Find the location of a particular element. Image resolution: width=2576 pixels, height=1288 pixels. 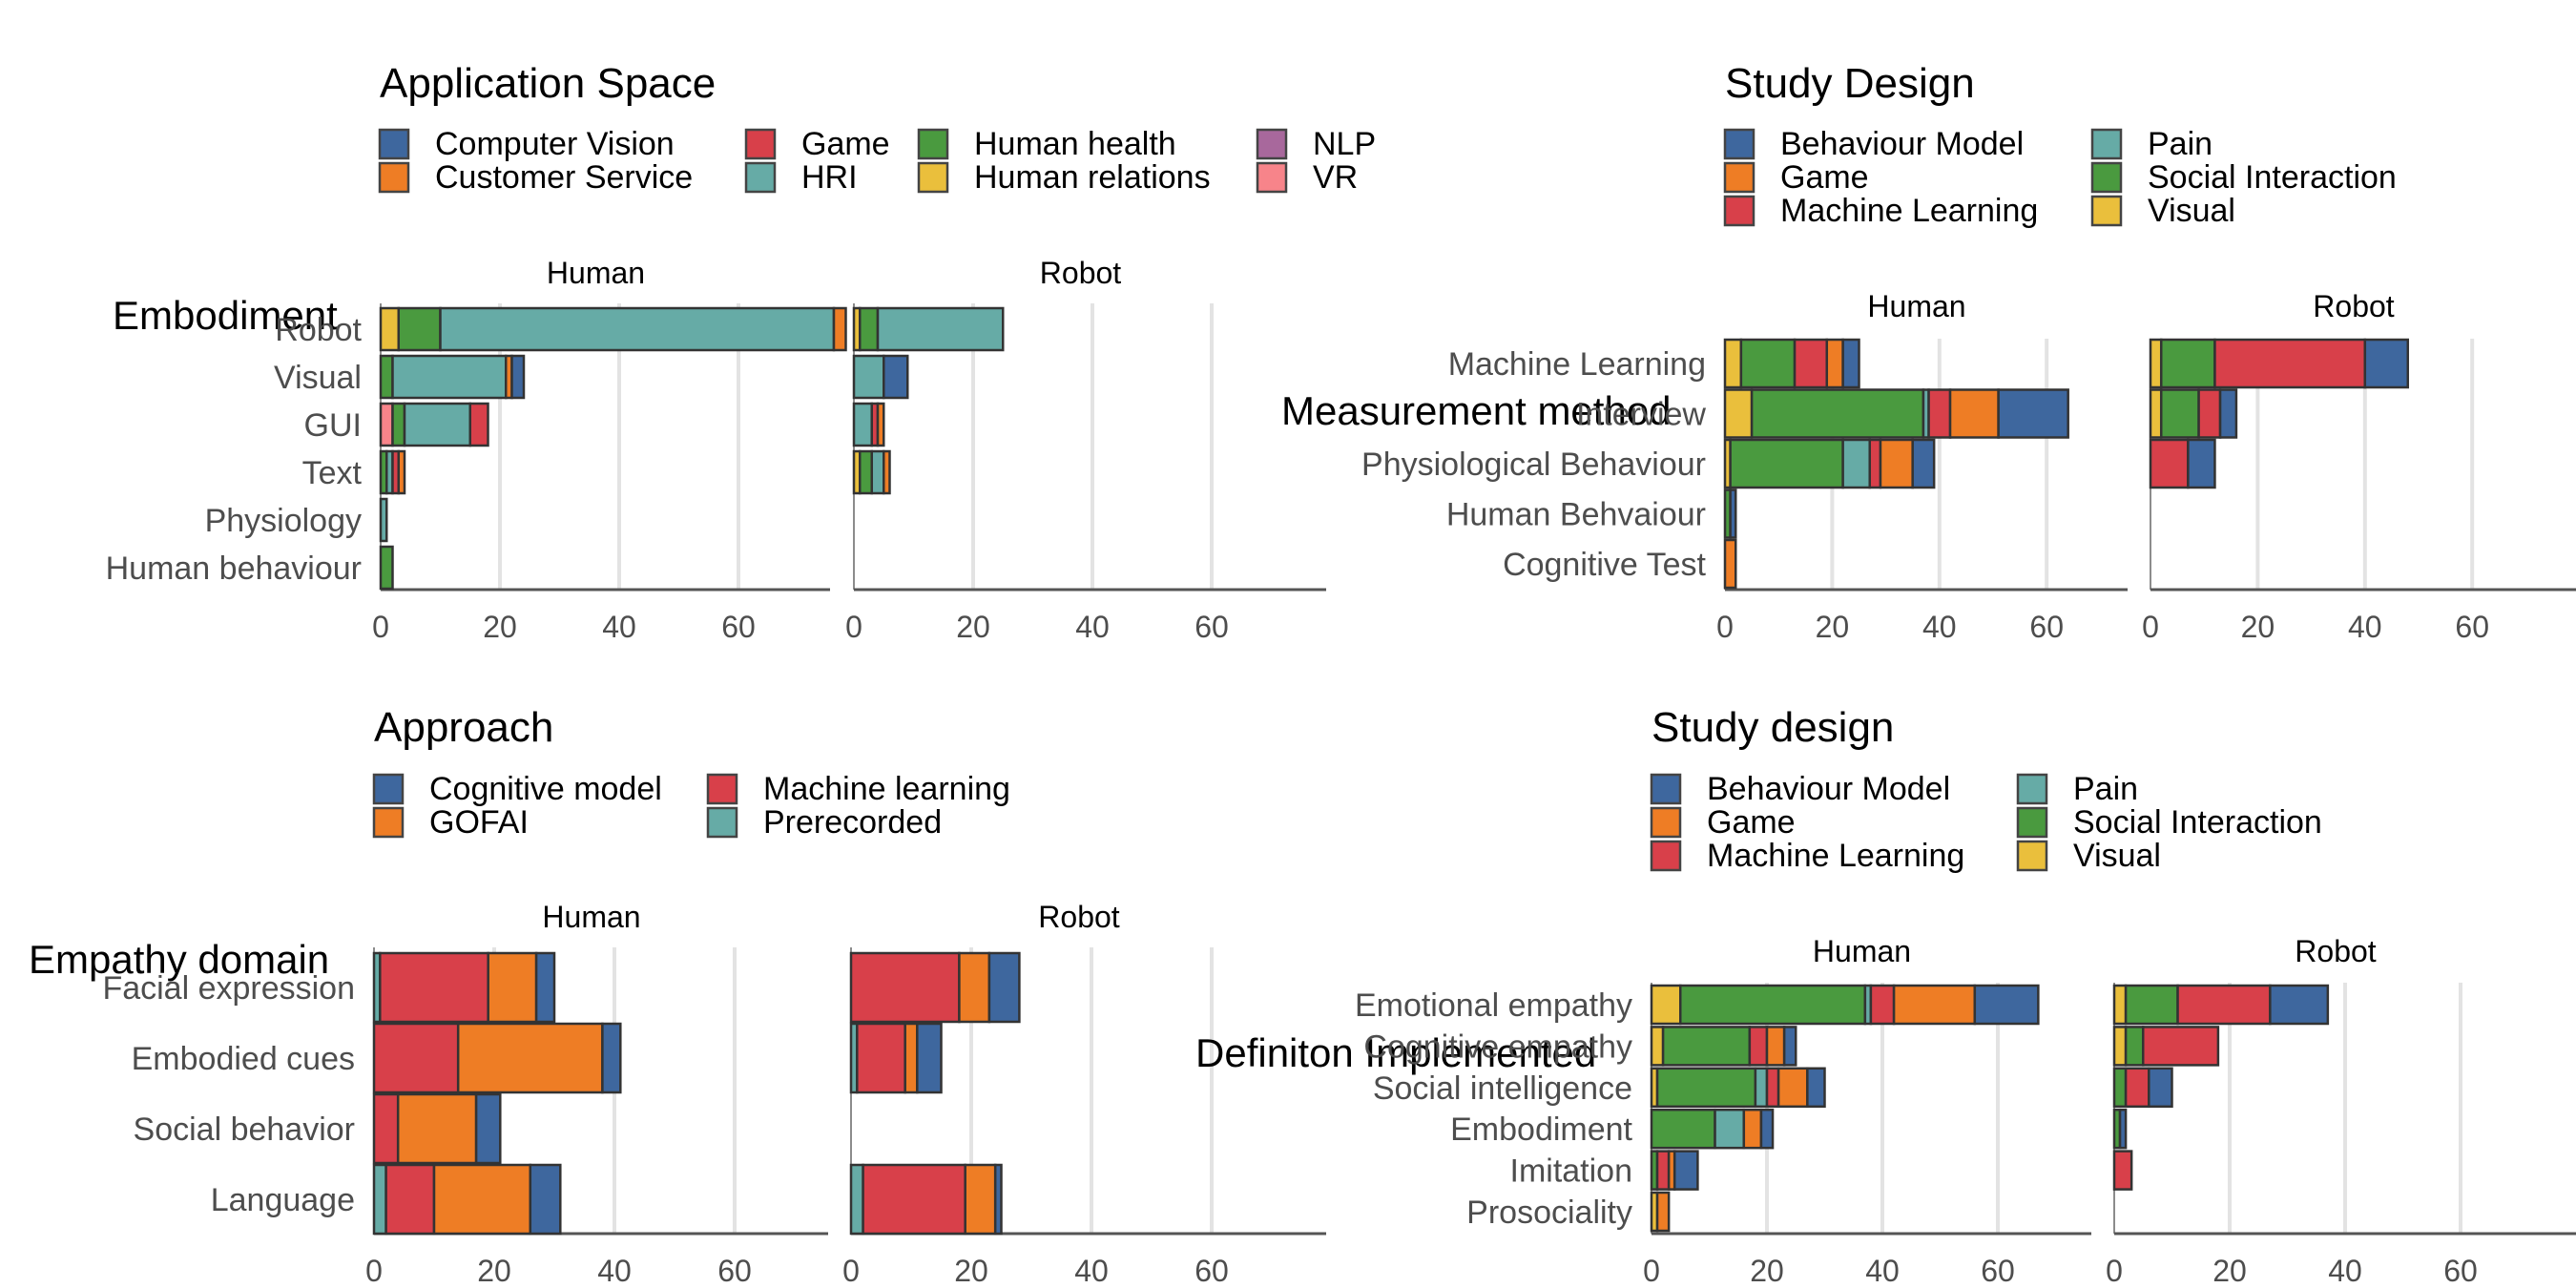

bar-robot-facial-expression-cognitive-model is located at coordinates (1004, 987).